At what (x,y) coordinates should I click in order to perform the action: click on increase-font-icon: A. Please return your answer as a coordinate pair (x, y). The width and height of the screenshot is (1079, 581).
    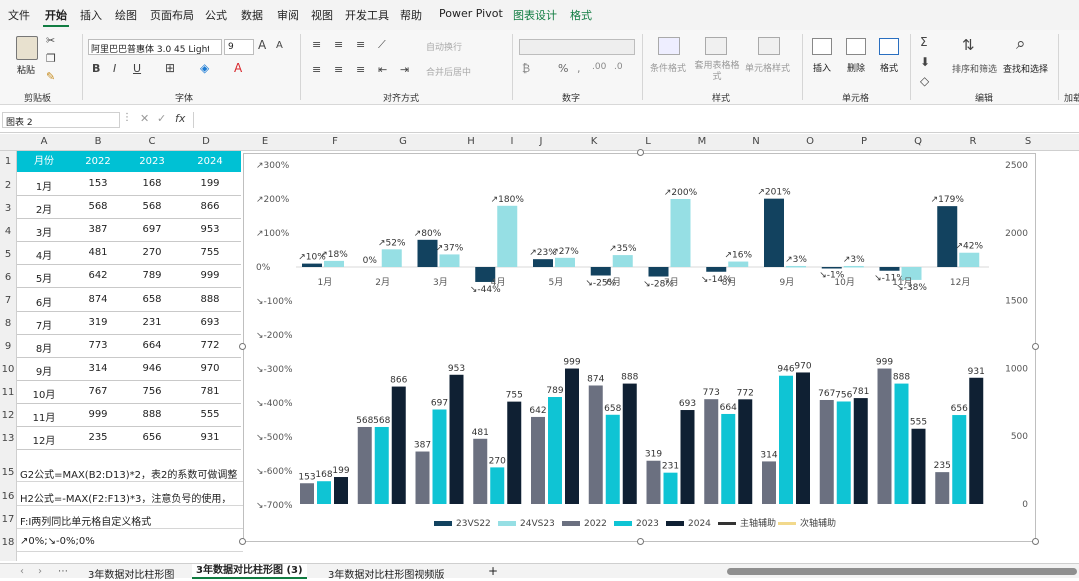
    Looking at the image, I should click on (262, 45).